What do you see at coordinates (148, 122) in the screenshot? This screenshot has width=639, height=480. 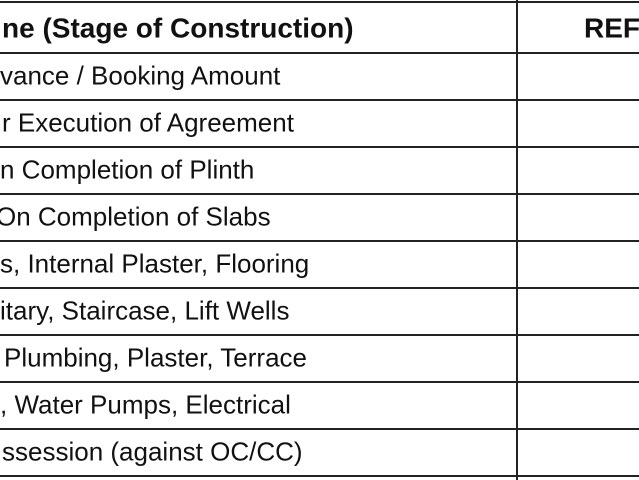 I see `row-cell: r Execution of Agreement` at bounding box center [148, 122].